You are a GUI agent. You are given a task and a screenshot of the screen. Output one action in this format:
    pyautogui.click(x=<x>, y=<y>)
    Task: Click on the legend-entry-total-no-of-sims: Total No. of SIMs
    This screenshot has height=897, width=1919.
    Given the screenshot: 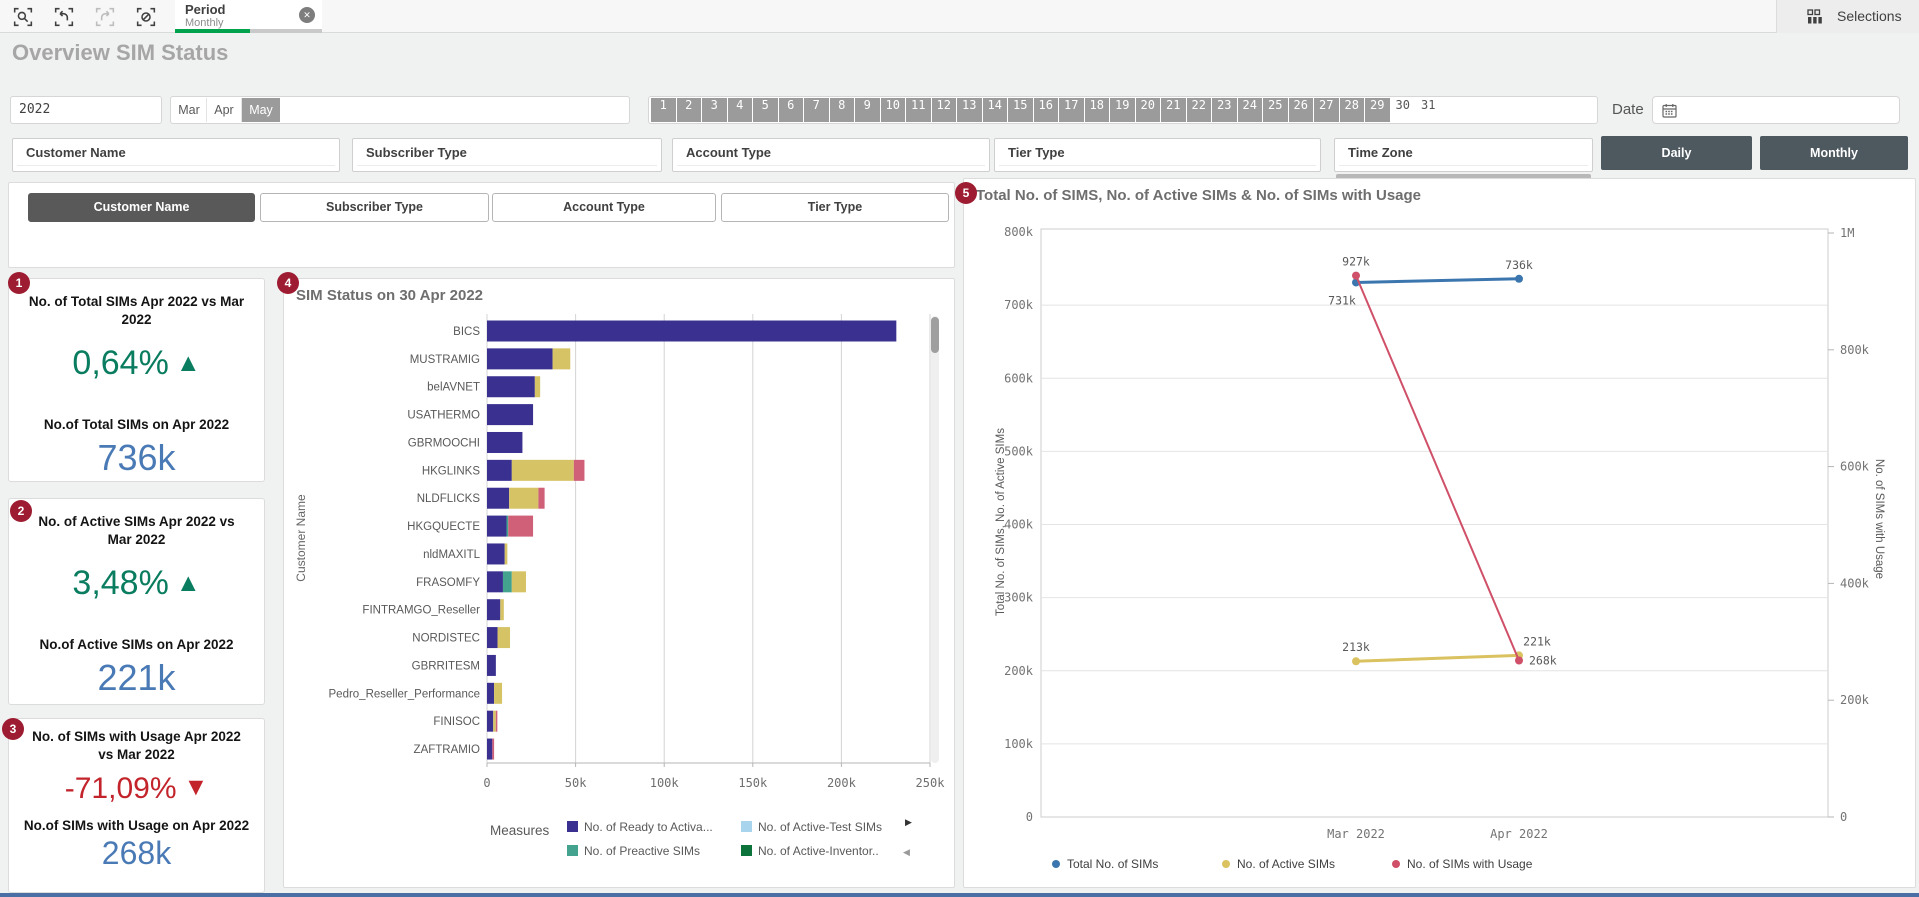 What is the action you would take?
    pyautogui.click(x=1105, y=864)
    